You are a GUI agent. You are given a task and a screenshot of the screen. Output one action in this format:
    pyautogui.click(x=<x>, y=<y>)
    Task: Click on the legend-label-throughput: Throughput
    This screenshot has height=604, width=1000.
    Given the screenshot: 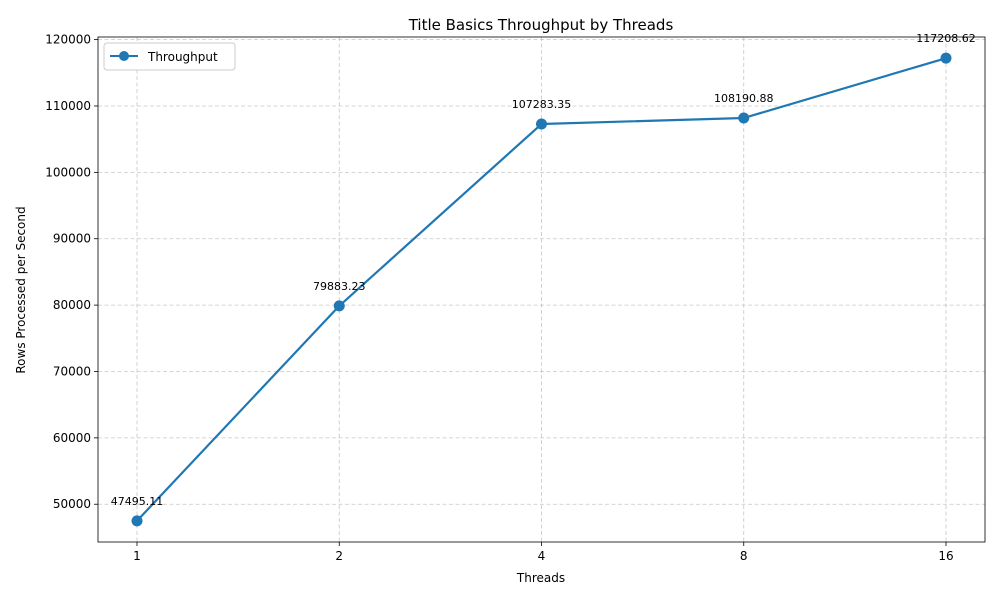 What is the action you would take?
    pyautogui.click(x=182, y=57)
    